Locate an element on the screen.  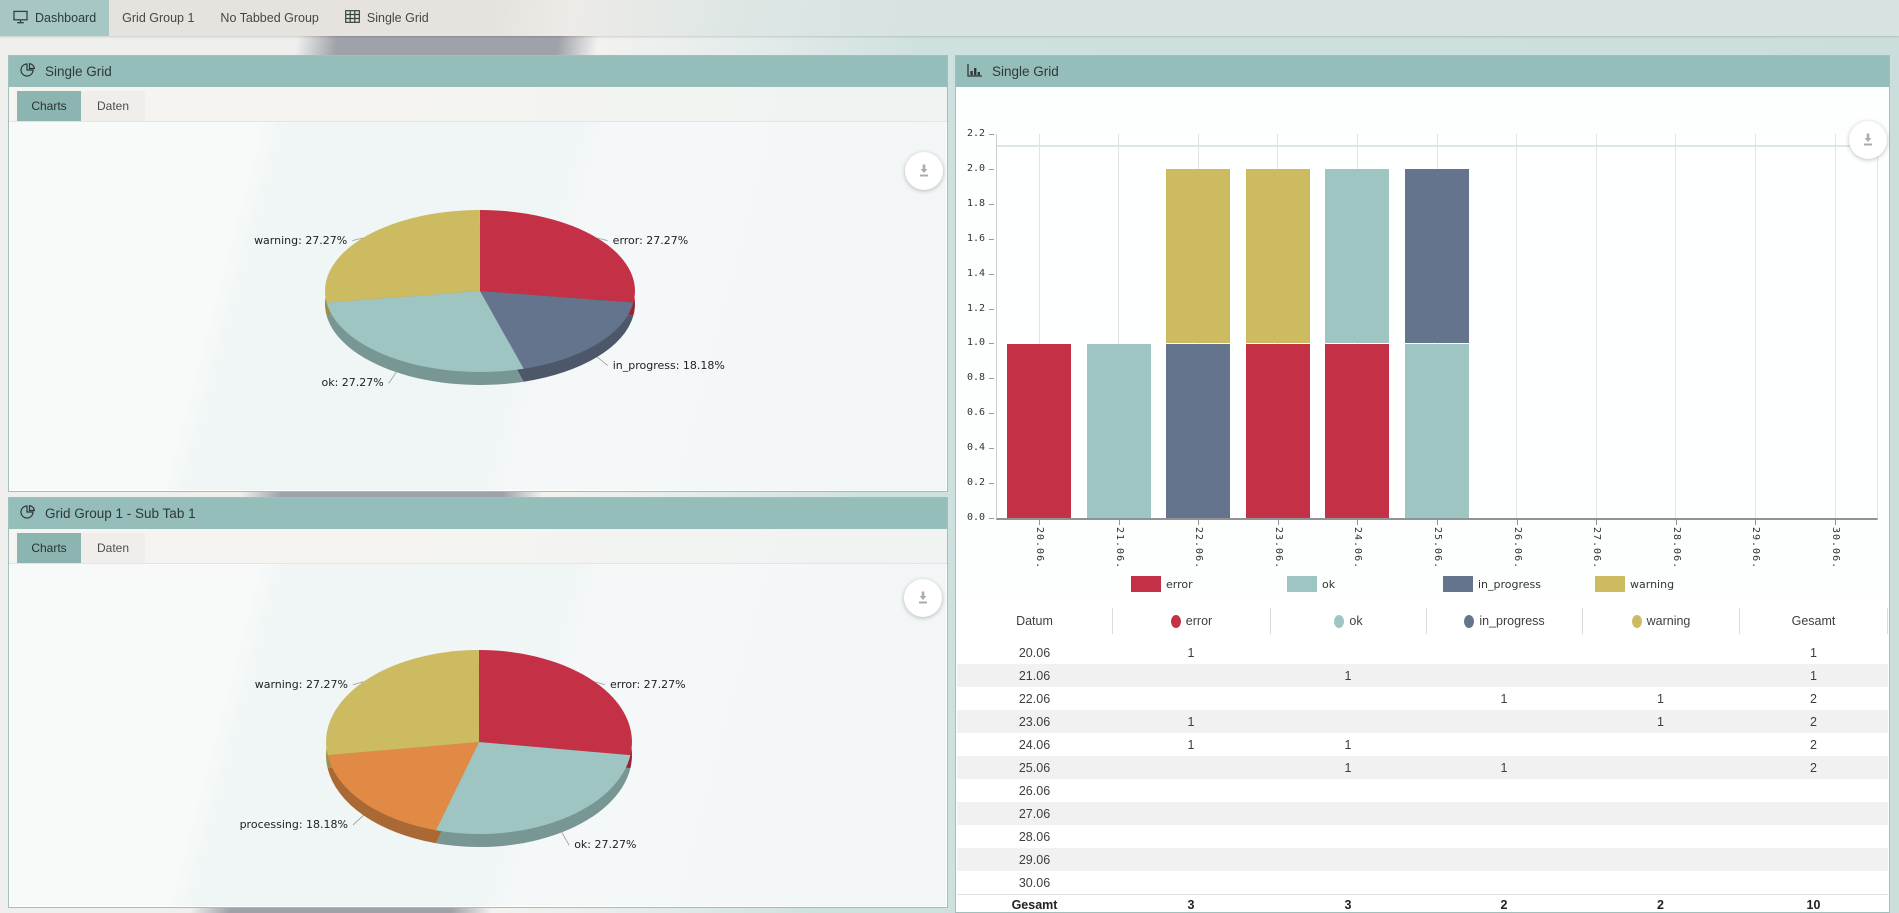
x-axis-label: 27.06. is located at coordinates (1597, 548).